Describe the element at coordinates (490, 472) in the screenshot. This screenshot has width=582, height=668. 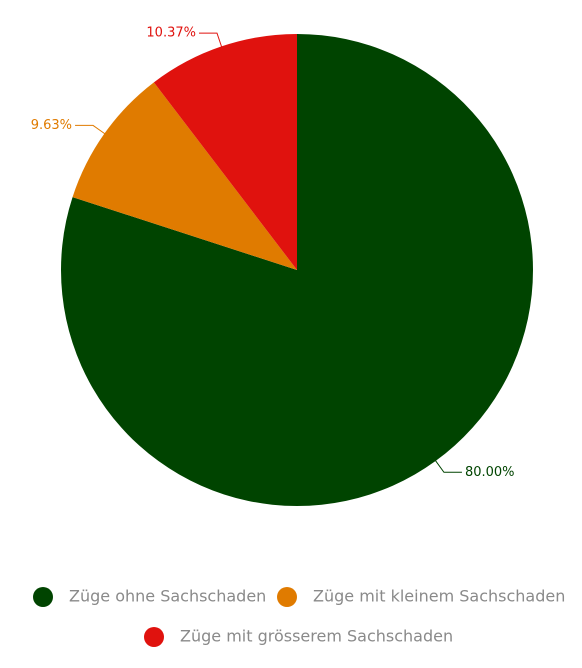
I see `value-label: 80.00%` at that location.